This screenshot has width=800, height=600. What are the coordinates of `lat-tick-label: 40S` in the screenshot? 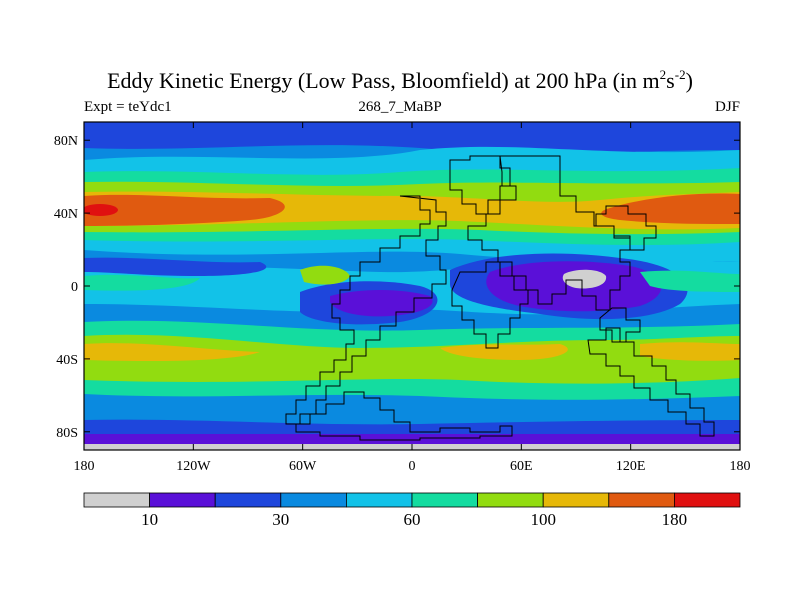 It's located at (67, 360).